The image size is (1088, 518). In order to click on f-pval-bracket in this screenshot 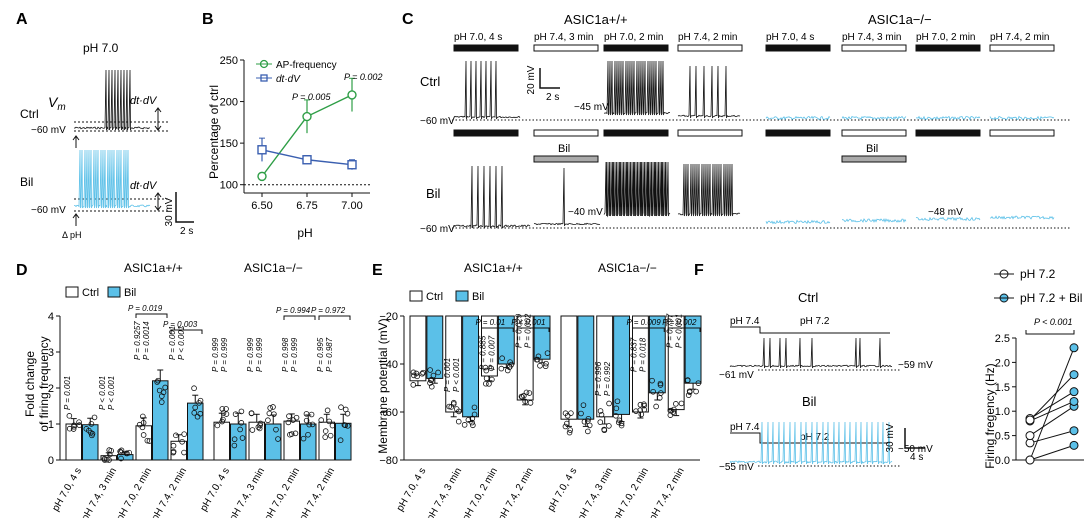, I will do `click(1050, 332)`.